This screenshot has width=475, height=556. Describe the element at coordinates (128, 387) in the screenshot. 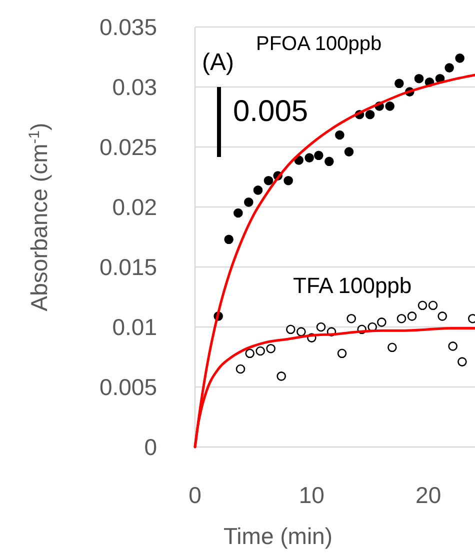

I see `y-tick-label: 0.005` at that location.